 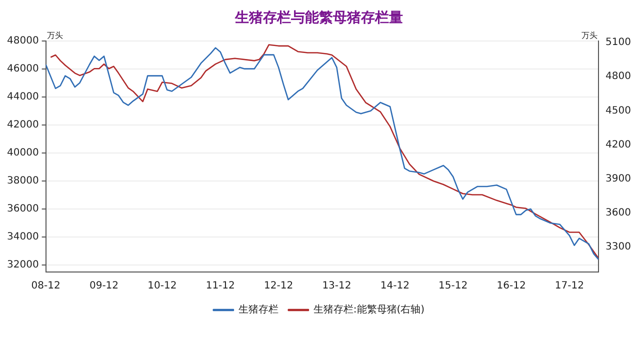 I want to click on y2-tick-label: 3900, so click(x=619, y=178).